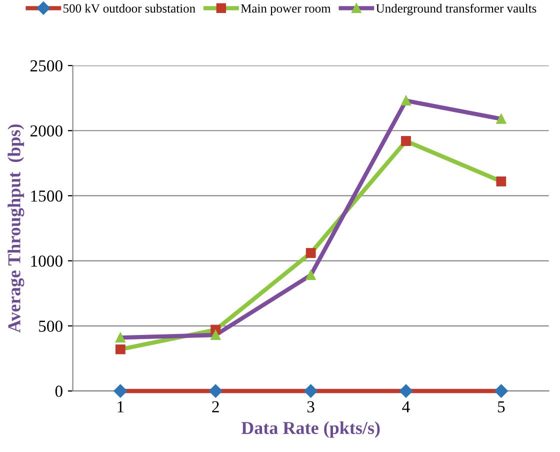  I want to click on x-tick-label: 5, so click(501, 406).